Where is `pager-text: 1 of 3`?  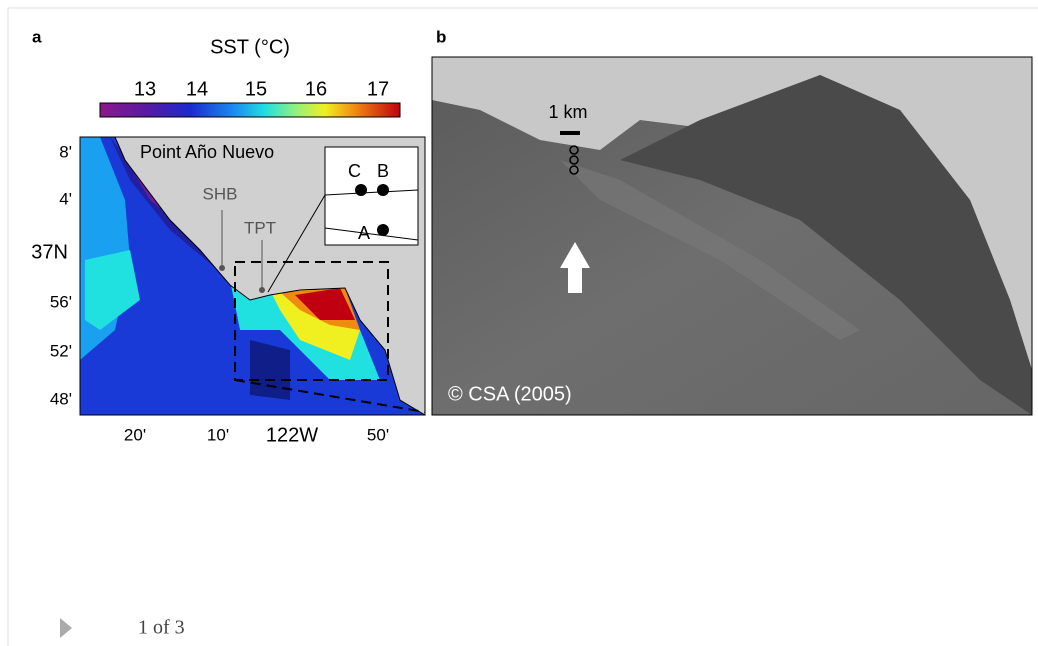 pager-text: 1 of 3 is located at coordinates (161, 628).